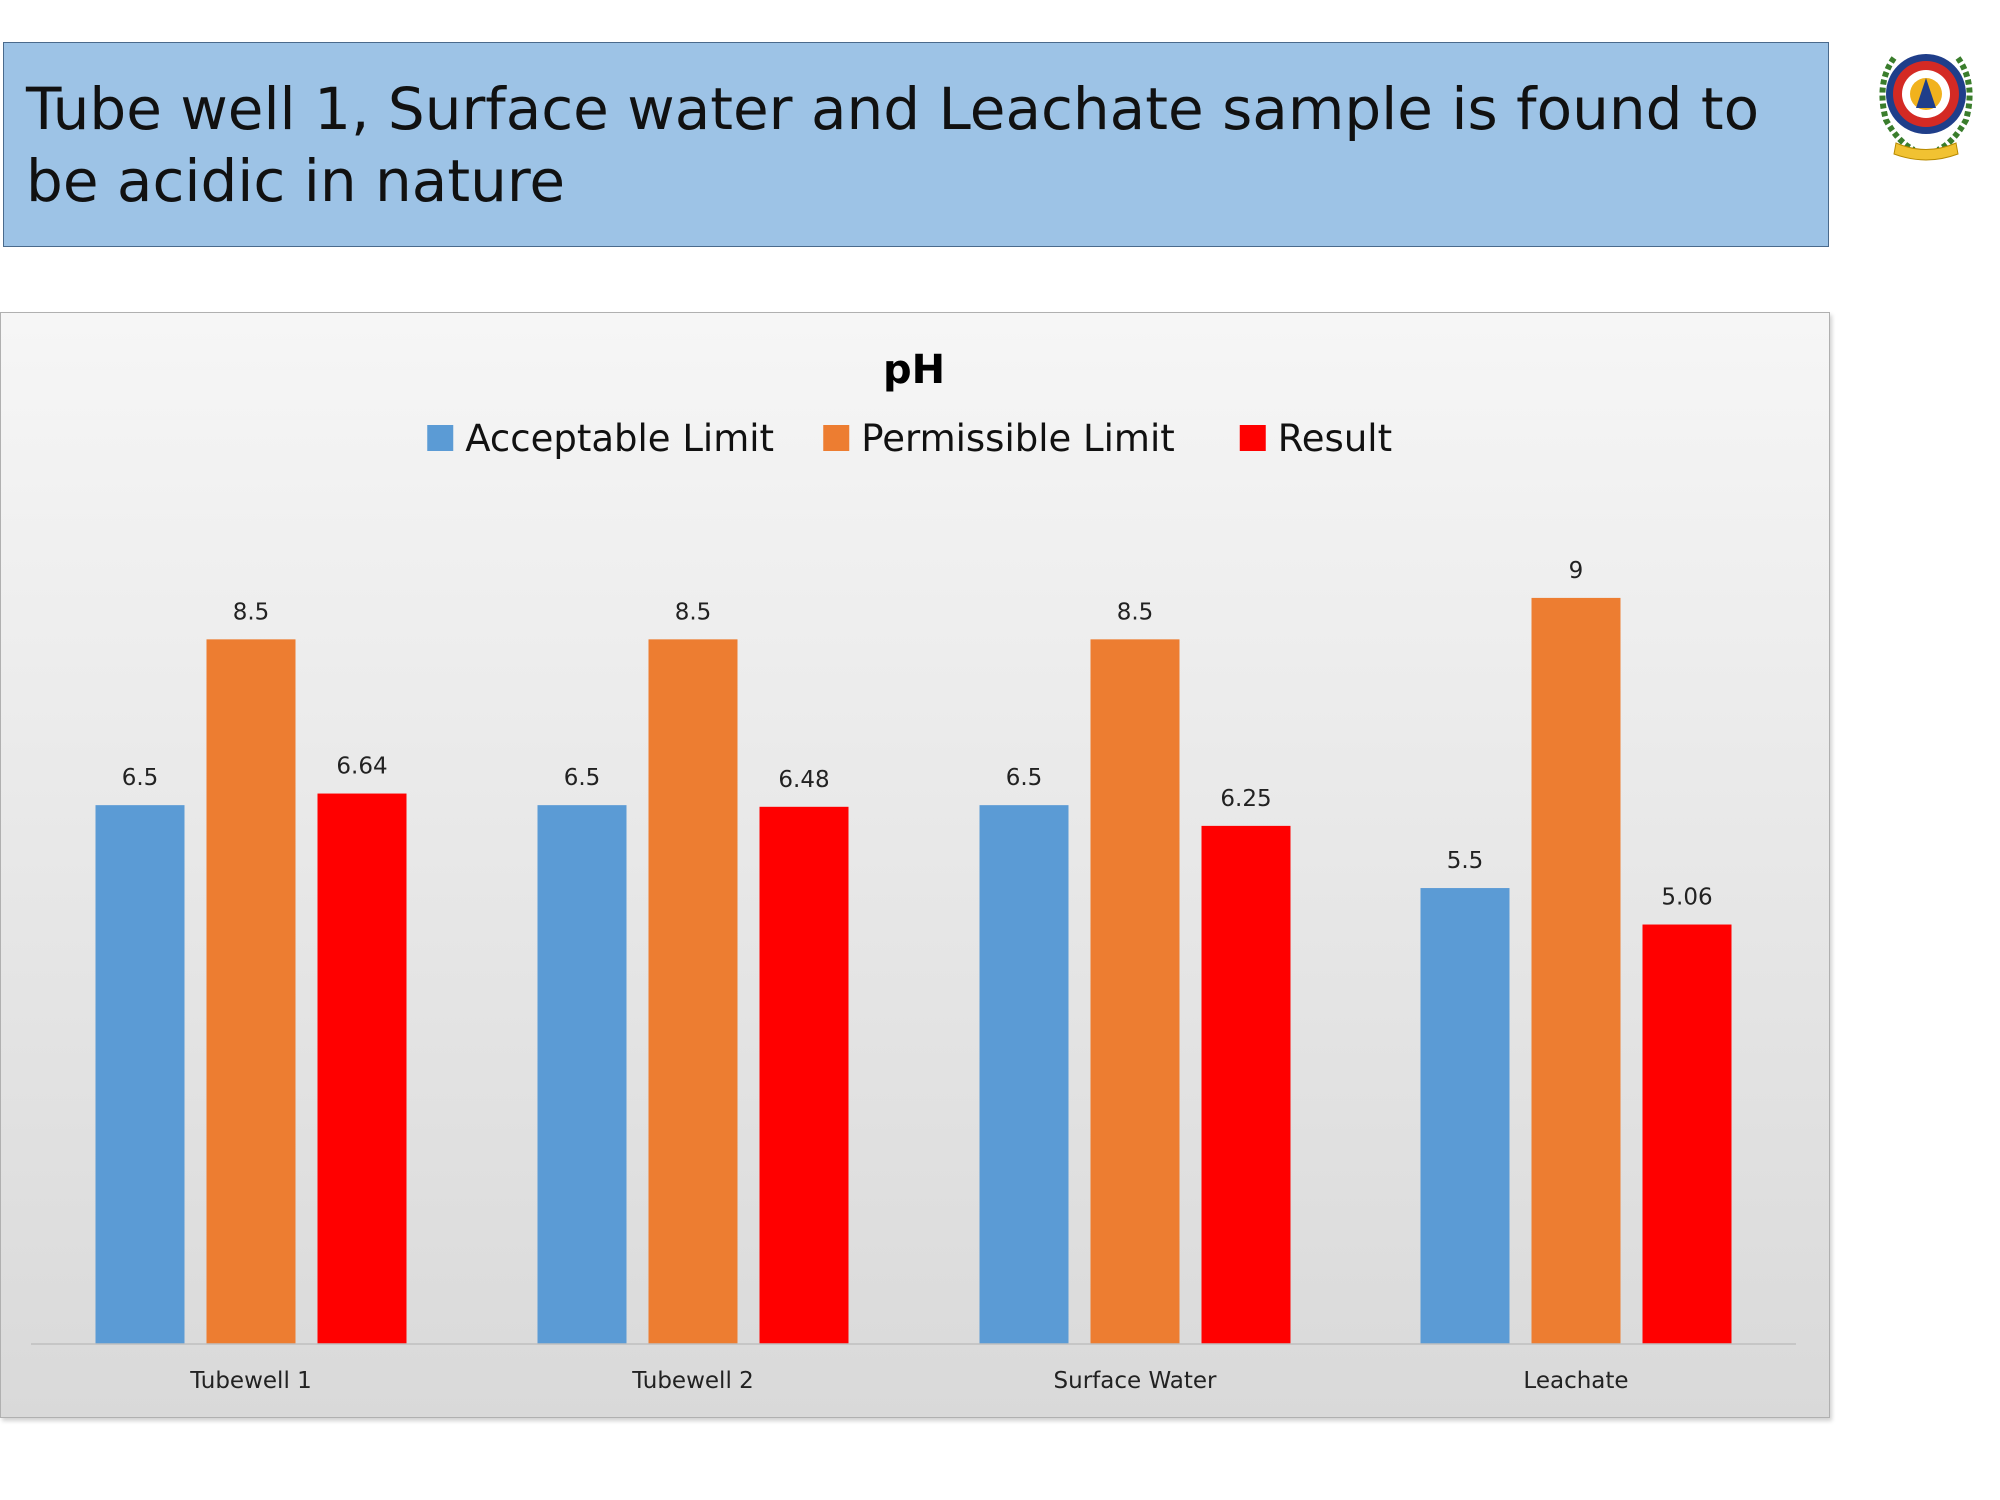  I want to click on data-label-0-2: 6.5, so click(1024, 778).